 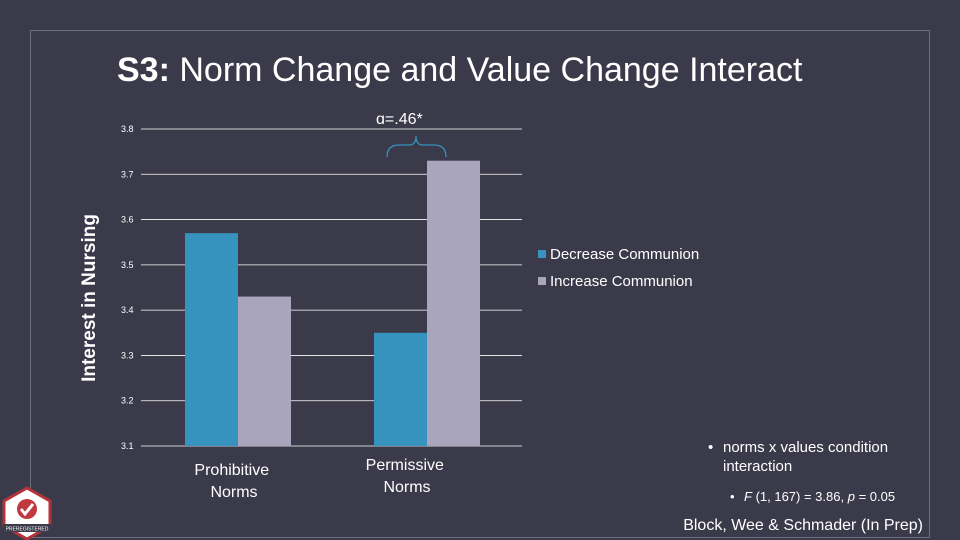 What do you see at coordinates (127, 174) in the screenshot?
I see `y-tick-label: 3.7` at bounding box center [127, 174].